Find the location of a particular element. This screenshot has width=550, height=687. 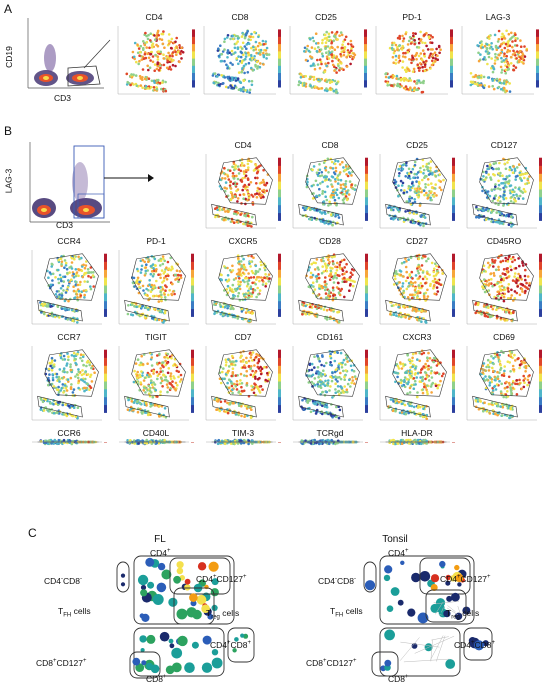

panel-c-fl-bubbles is located at coordinates (185, 617).